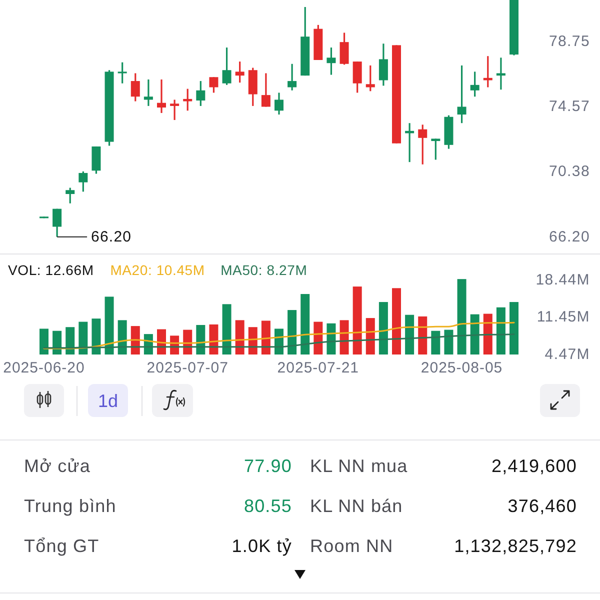 This screenshot has width=600, height=600. I want to click on y-tick-label: 74.57, so click(569, 106).